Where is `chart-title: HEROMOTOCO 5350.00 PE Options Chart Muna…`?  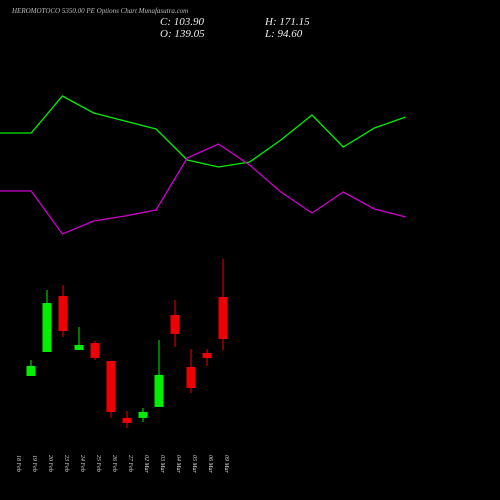
chart-title: HEROMOTOCO 5350.00 PE Options Chart Muna… is located at coordinates (99, 11).